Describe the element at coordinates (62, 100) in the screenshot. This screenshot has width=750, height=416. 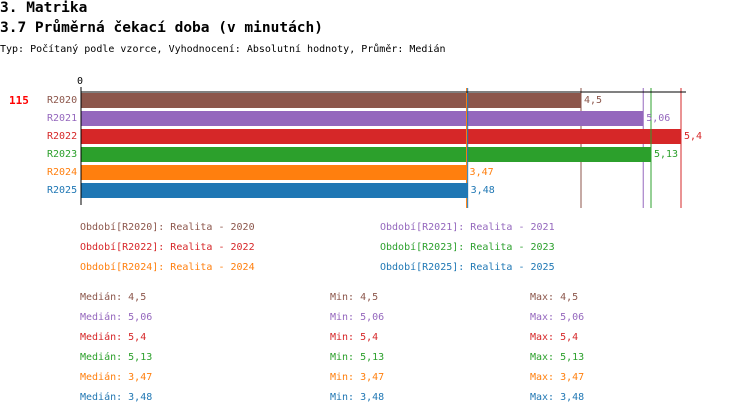
I see `category-label: R2020` at that location.